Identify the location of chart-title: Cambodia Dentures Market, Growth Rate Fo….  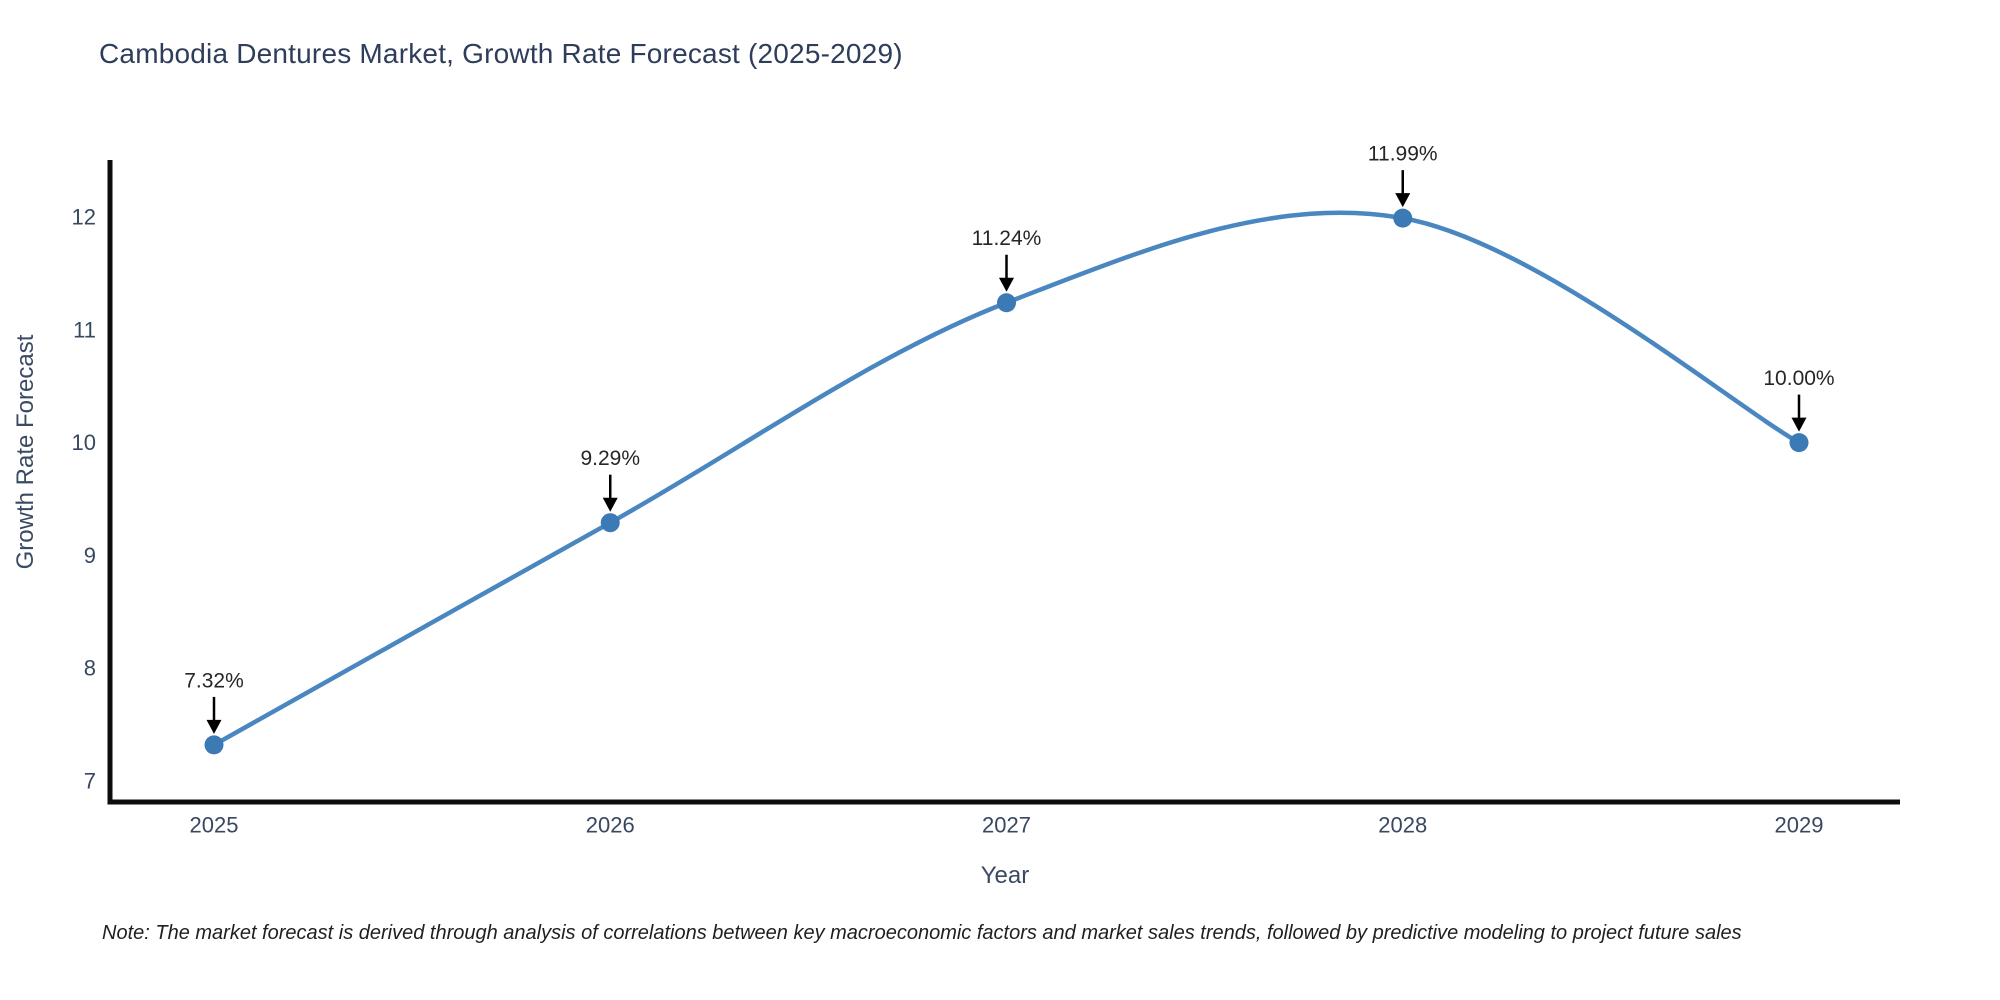
(501, 53).